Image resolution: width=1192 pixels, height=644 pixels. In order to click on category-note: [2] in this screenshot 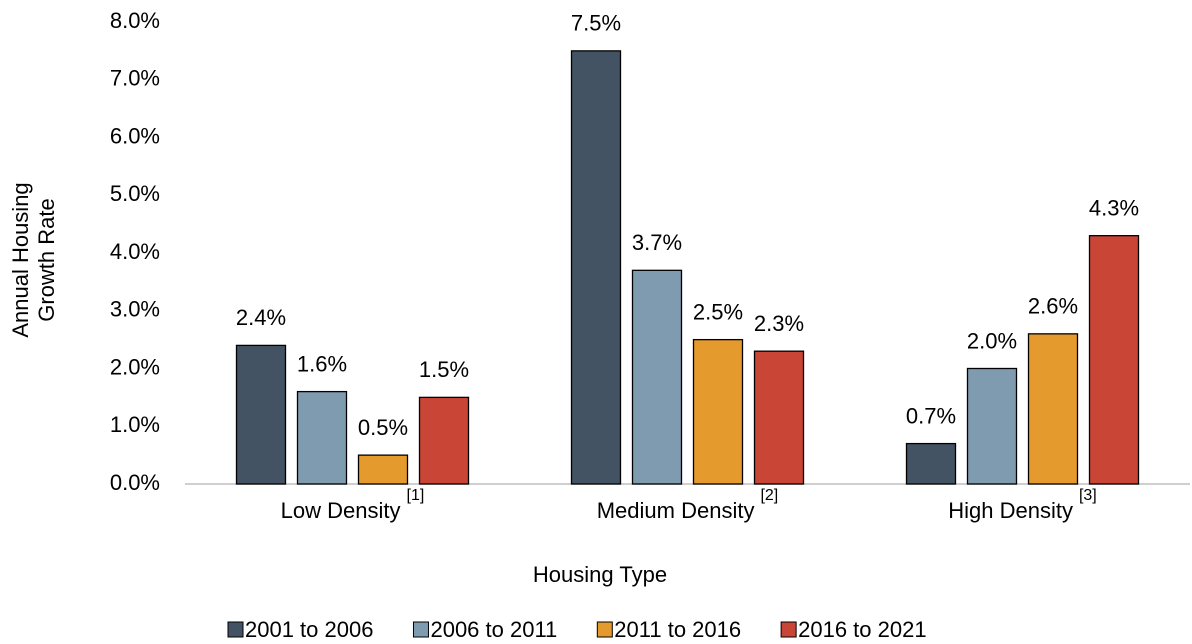, I will do `click(769, 495)`.